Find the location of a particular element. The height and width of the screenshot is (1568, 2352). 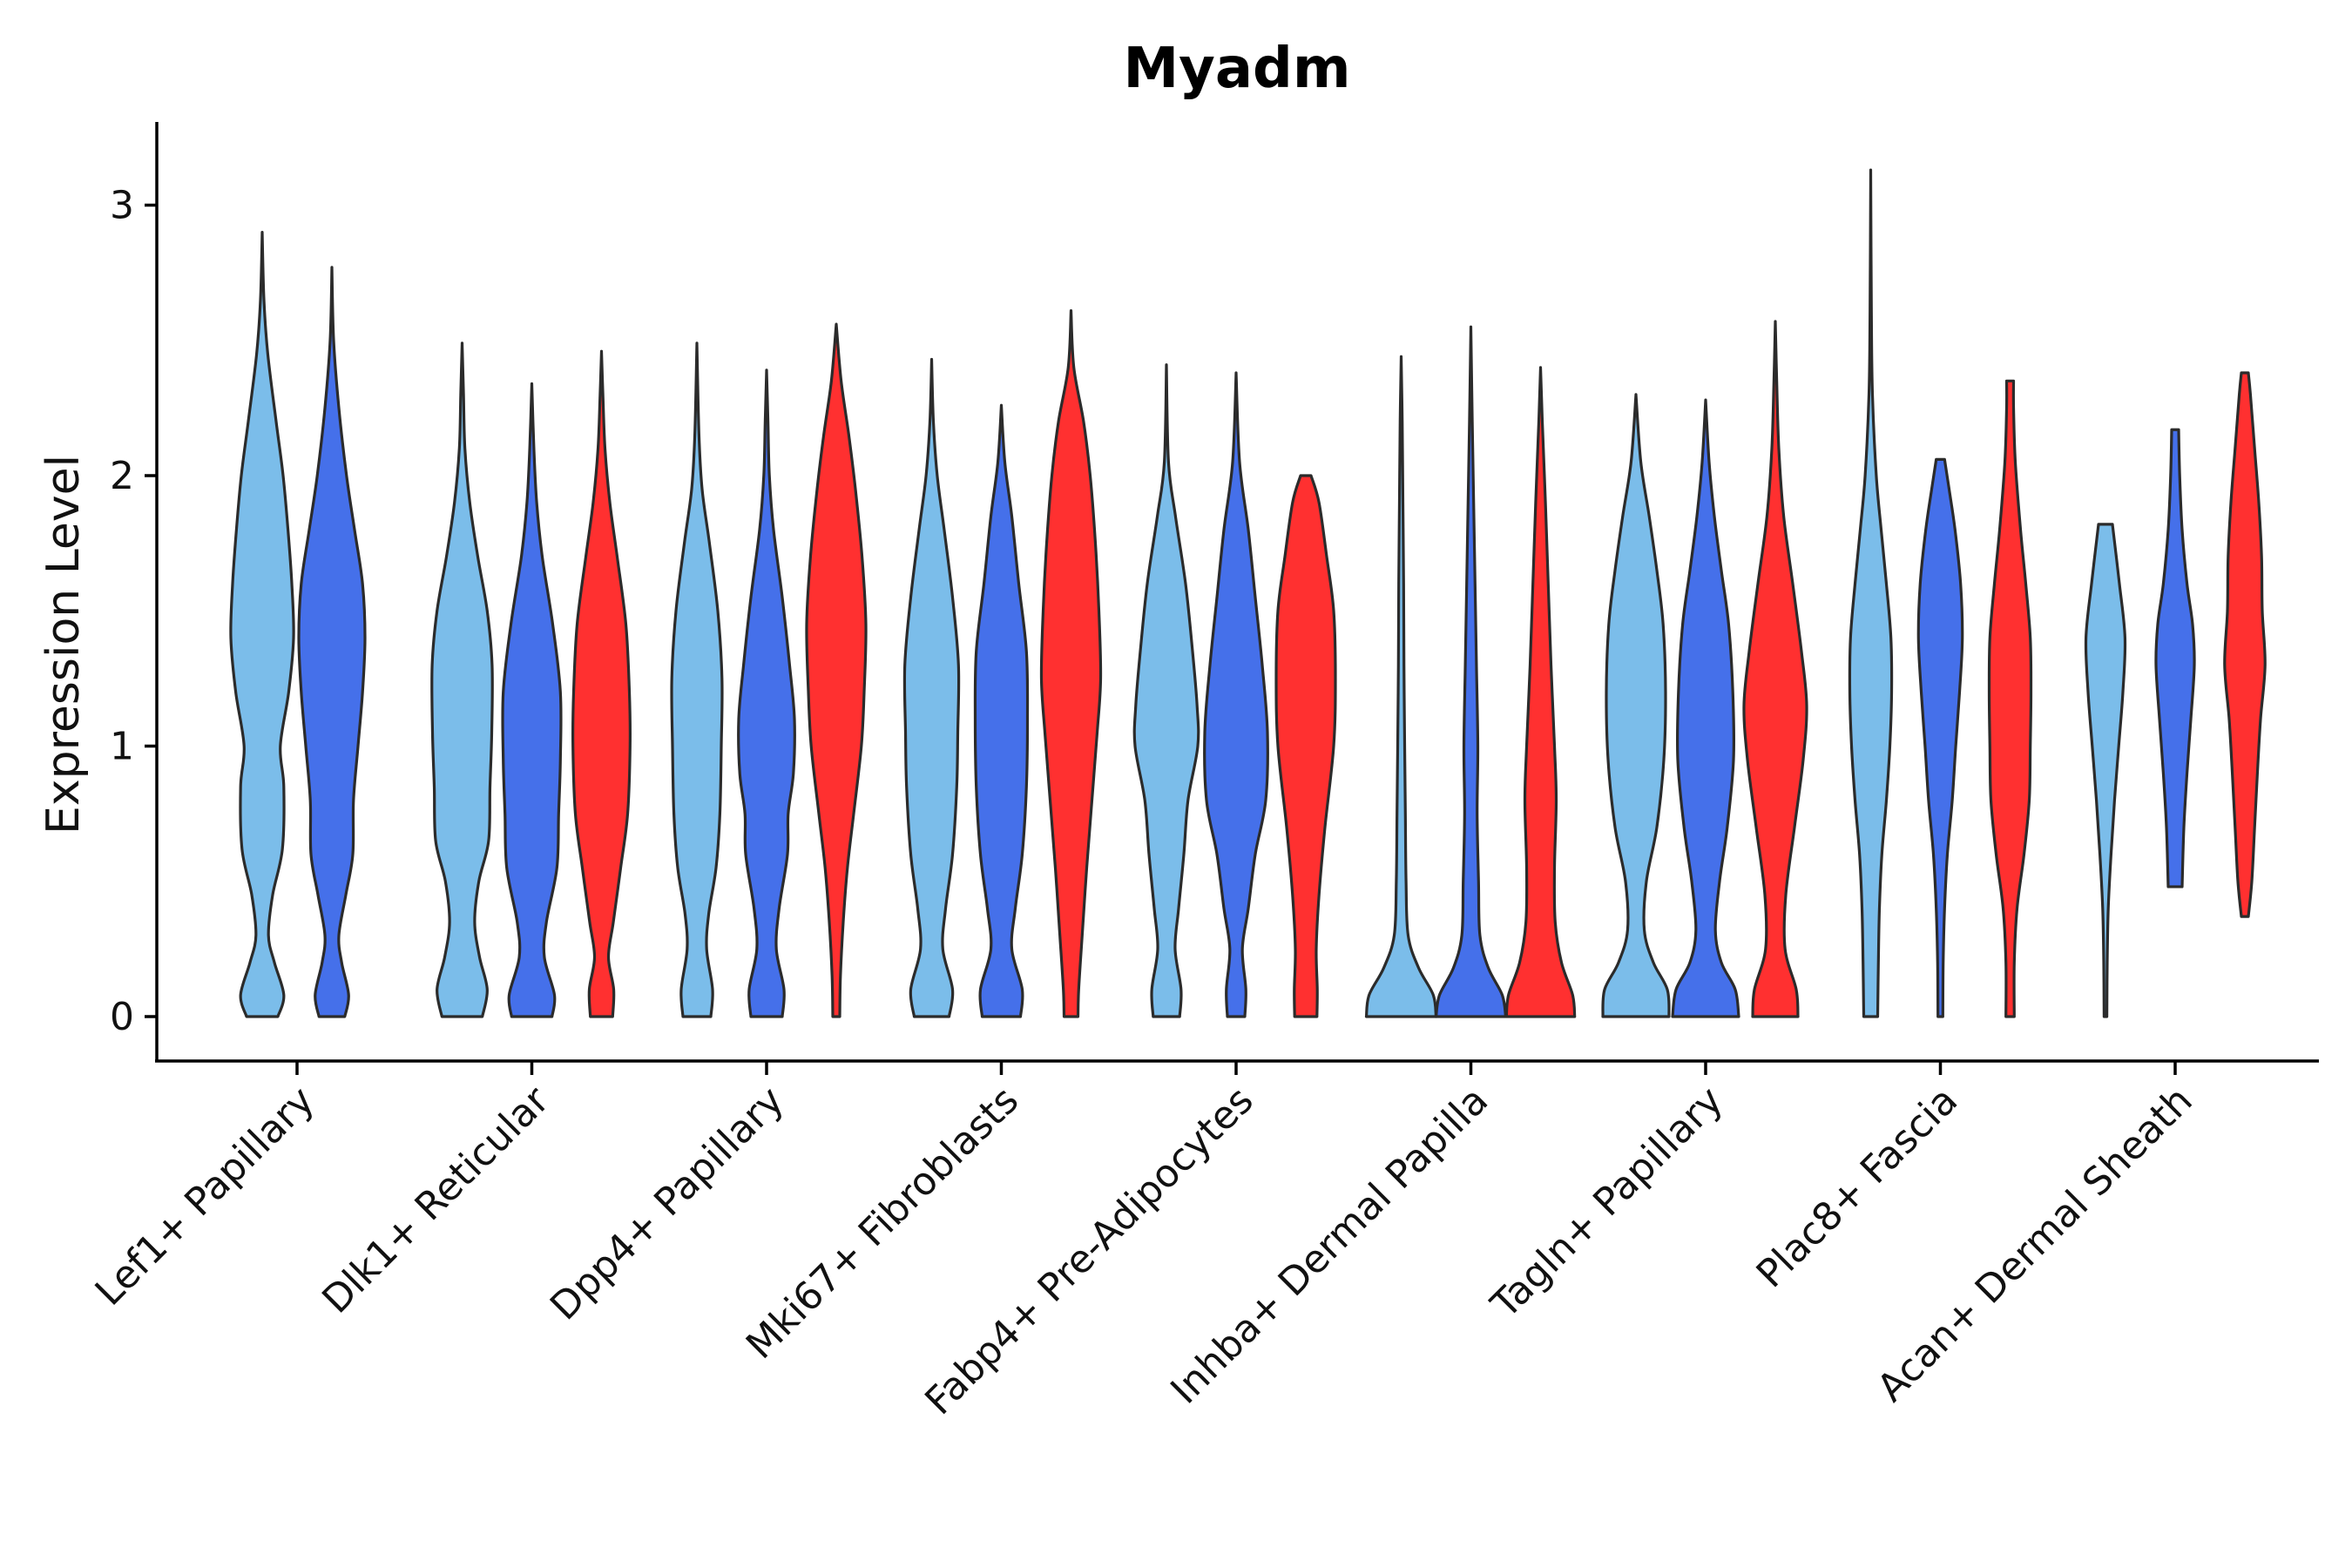

x-tick-label: Lef1+ Papillary is located at coordinates (205, 1196).